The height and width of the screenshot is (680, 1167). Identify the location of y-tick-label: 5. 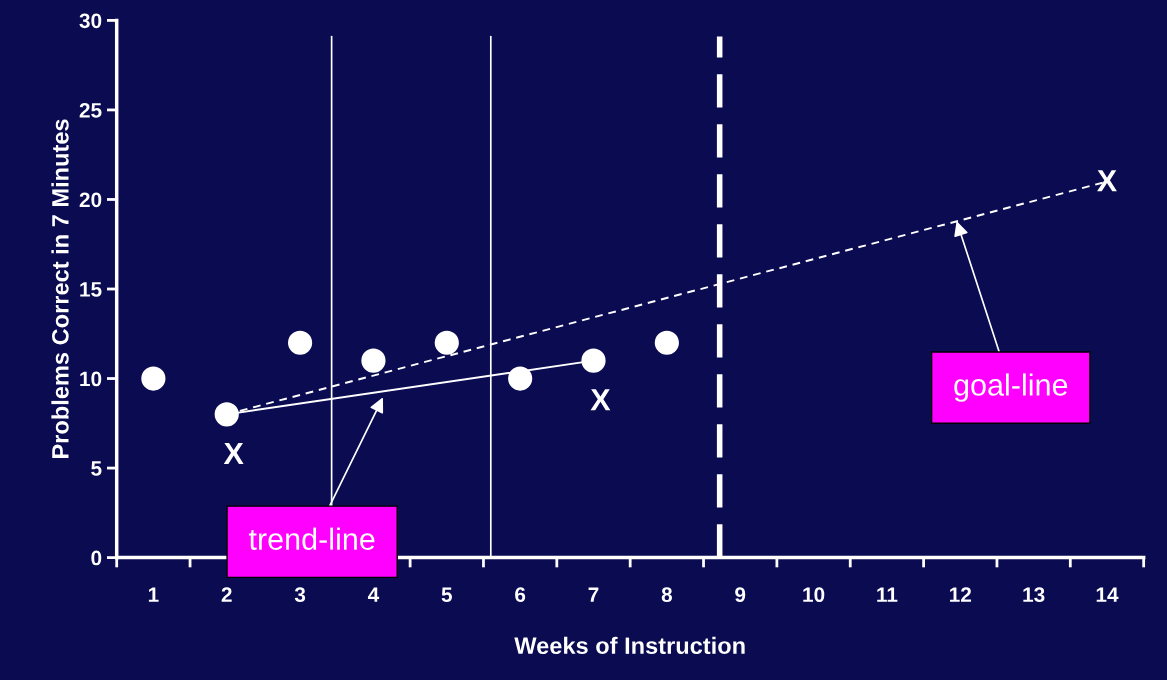
(96, 468).